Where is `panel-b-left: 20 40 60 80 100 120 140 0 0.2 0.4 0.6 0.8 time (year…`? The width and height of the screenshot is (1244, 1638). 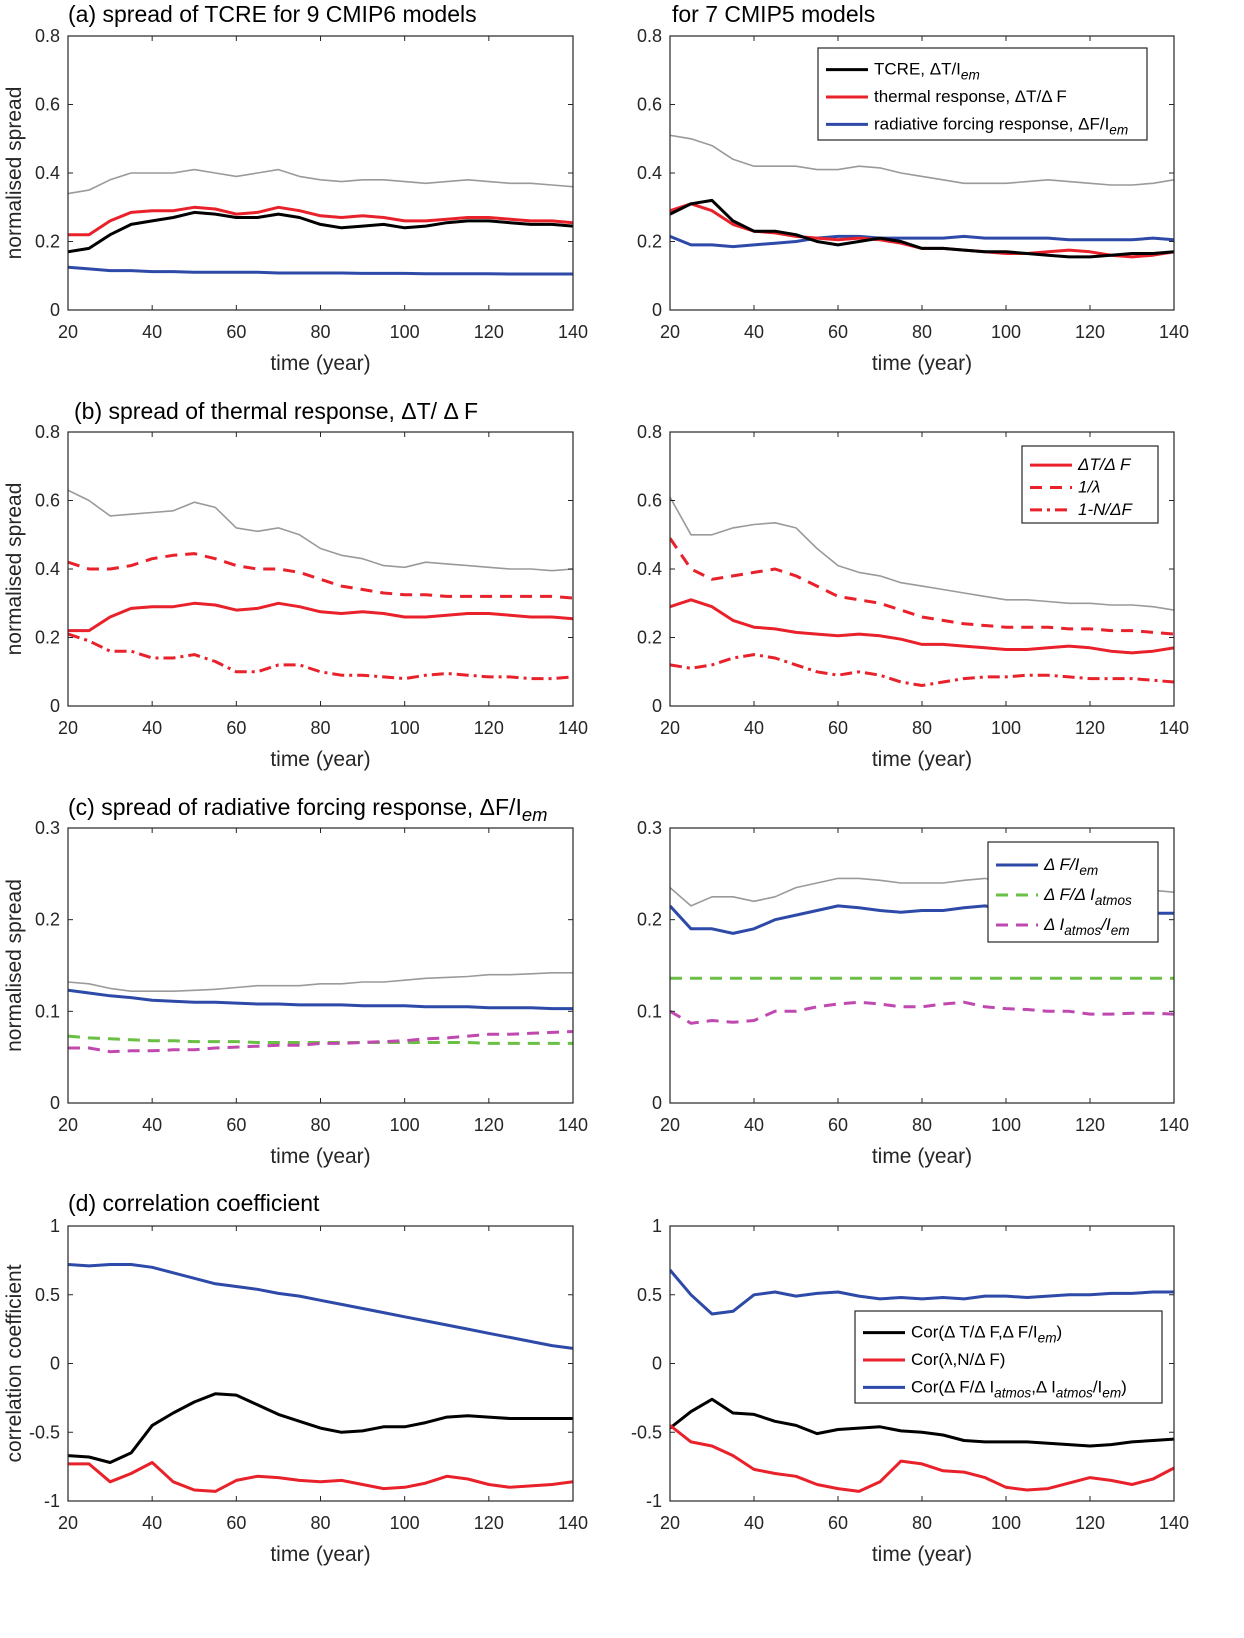
panel-b-left: 20 40 60 80 100 120 140 0 0.2 0.4 0.6 0.8 time (year… is located at coordinates (295, 584).